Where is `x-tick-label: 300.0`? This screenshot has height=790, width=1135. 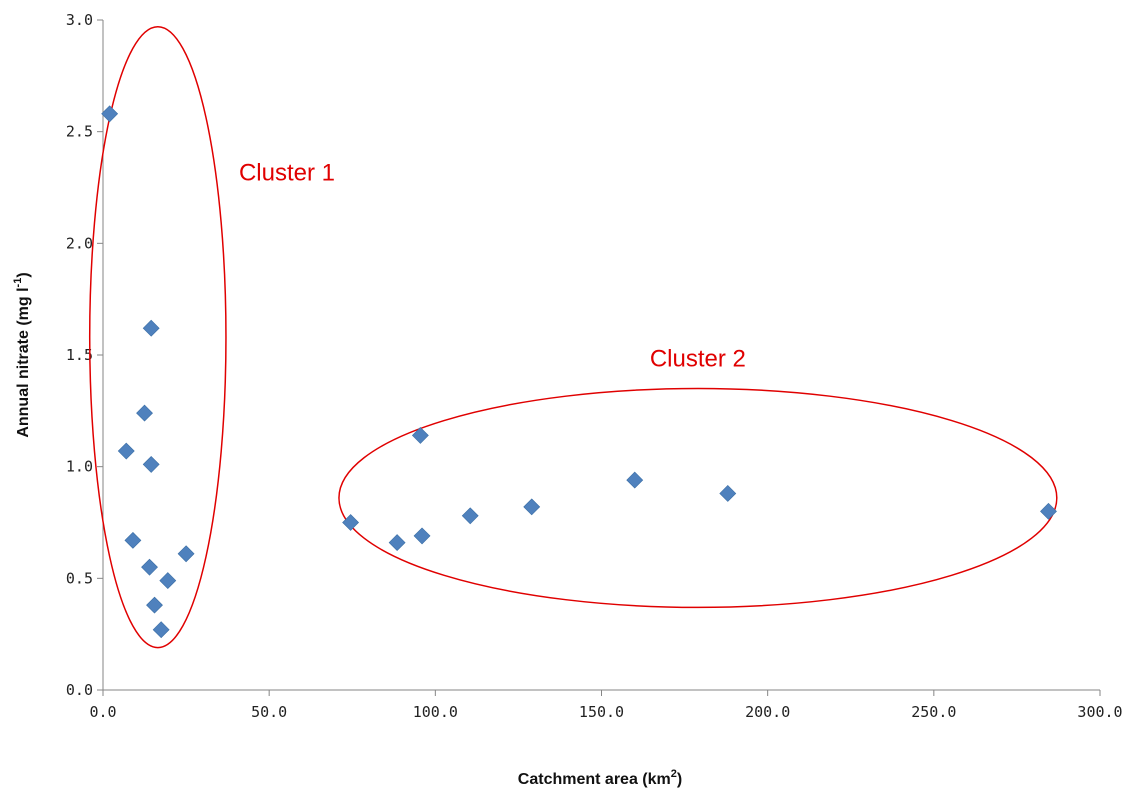
x-tick-label: 300.0 is located at coordinates (1099, 712).